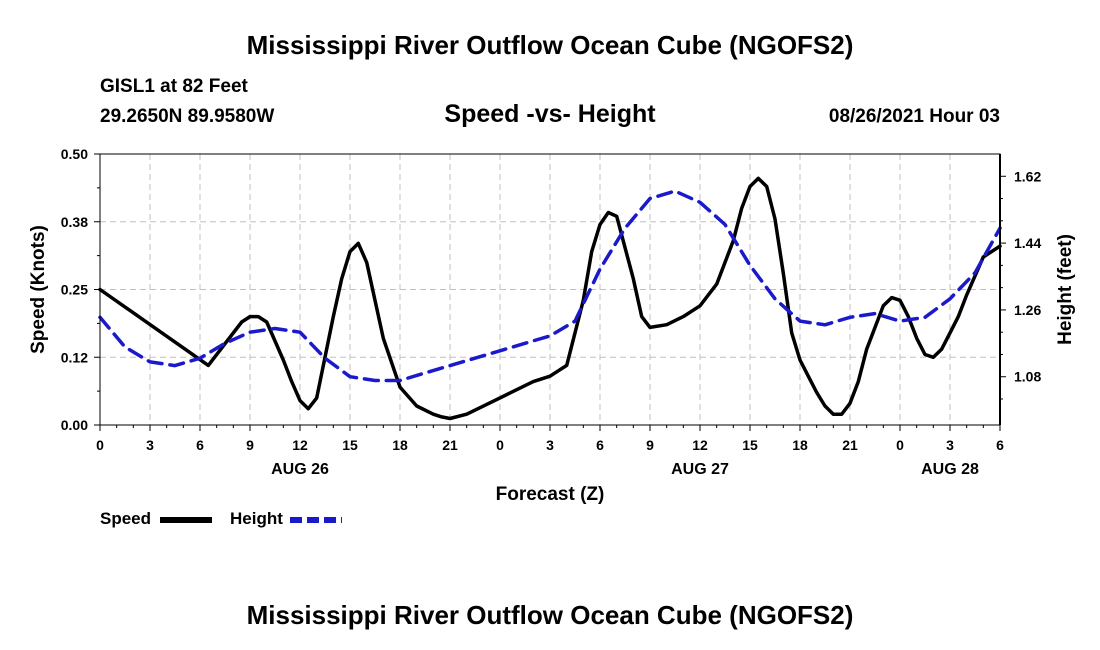 Image resolution: width=1100 pixels, height=650 pixels. Describe the element at coordinates (126, 518) in the screenshot. I see `legend-speed-label: Speed` at that location.